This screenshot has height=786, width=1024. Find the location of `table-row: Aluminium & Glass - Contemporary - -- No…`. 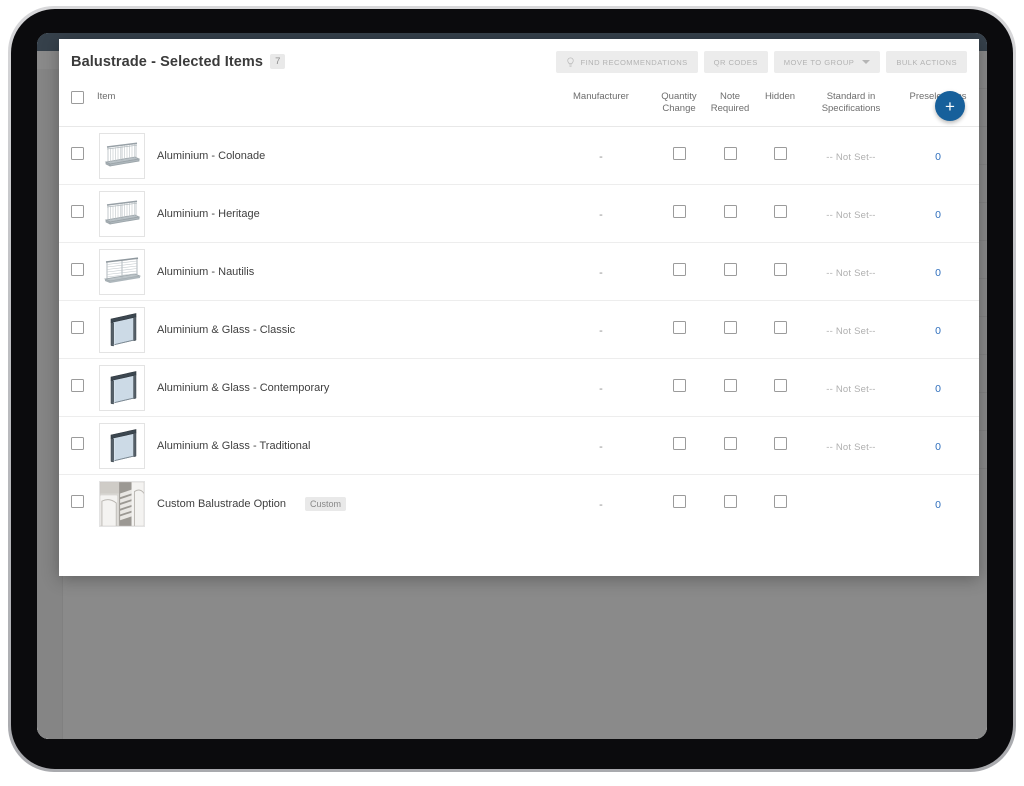

table-row: Aluminium & Glass - Contemporary - -- No… is located at coordinates (519, 388).